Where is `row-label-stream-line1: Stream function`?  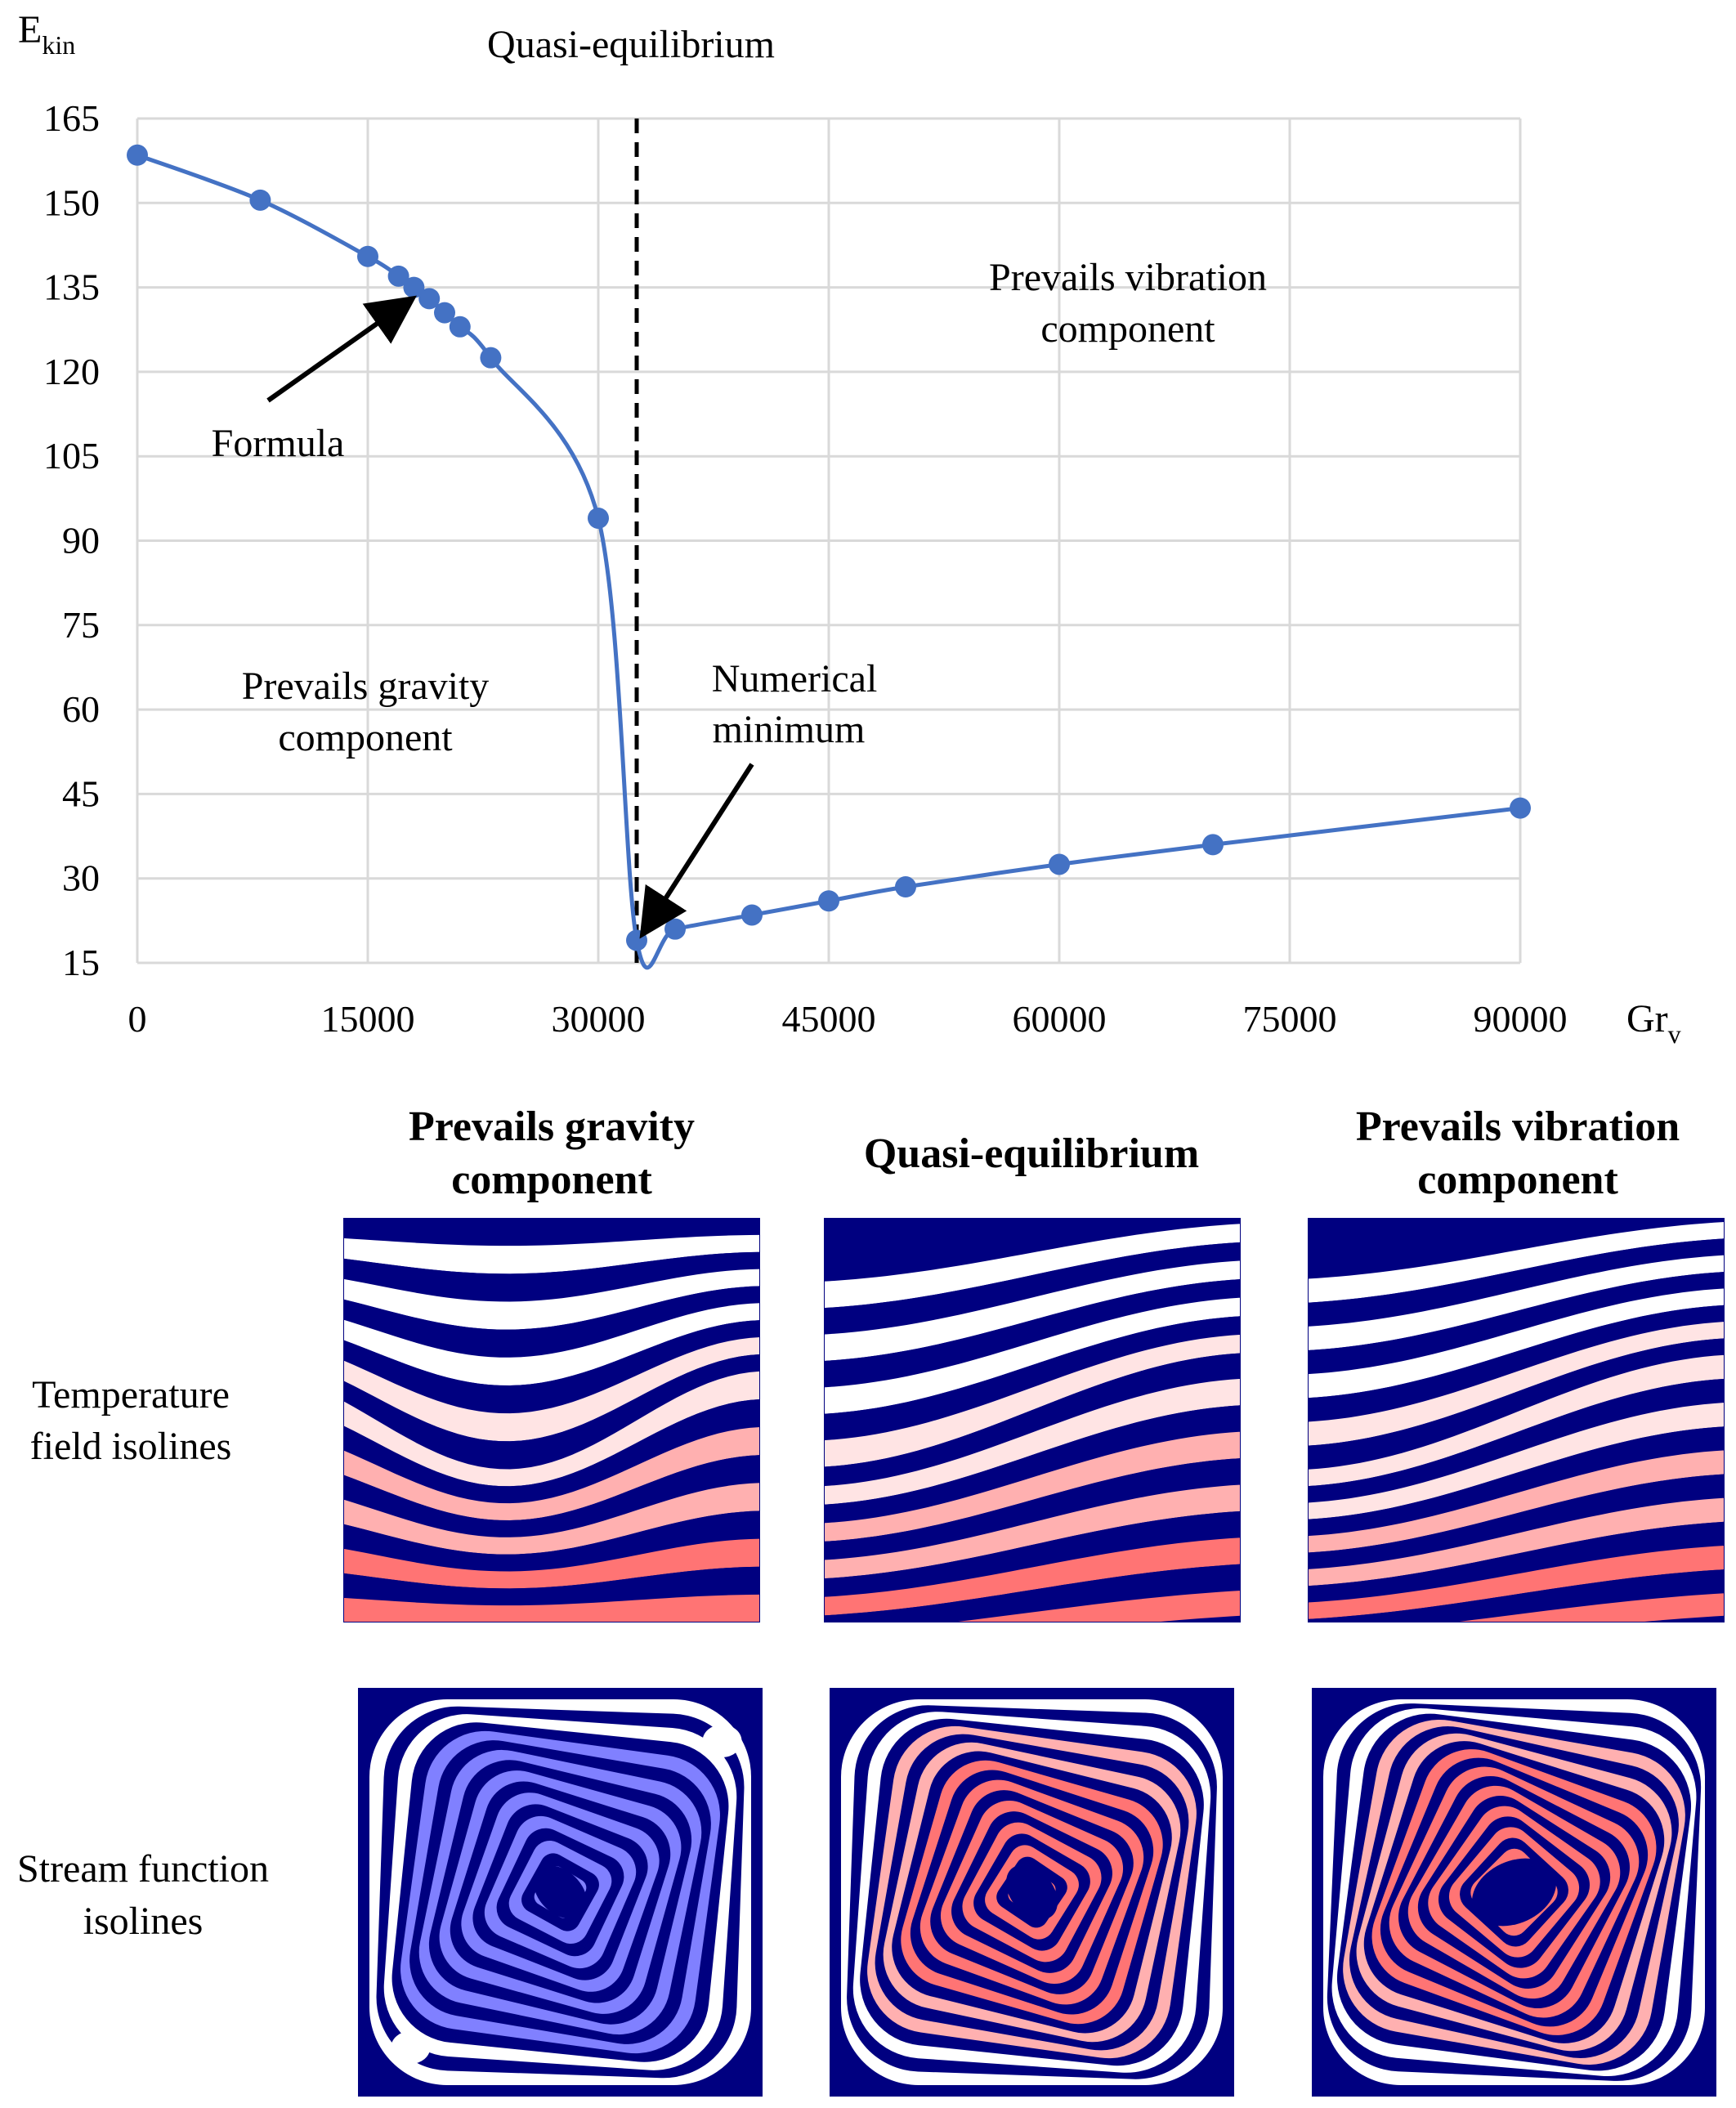 row-label-stream-line1: Stream function is located at coordinates (143, 1869).